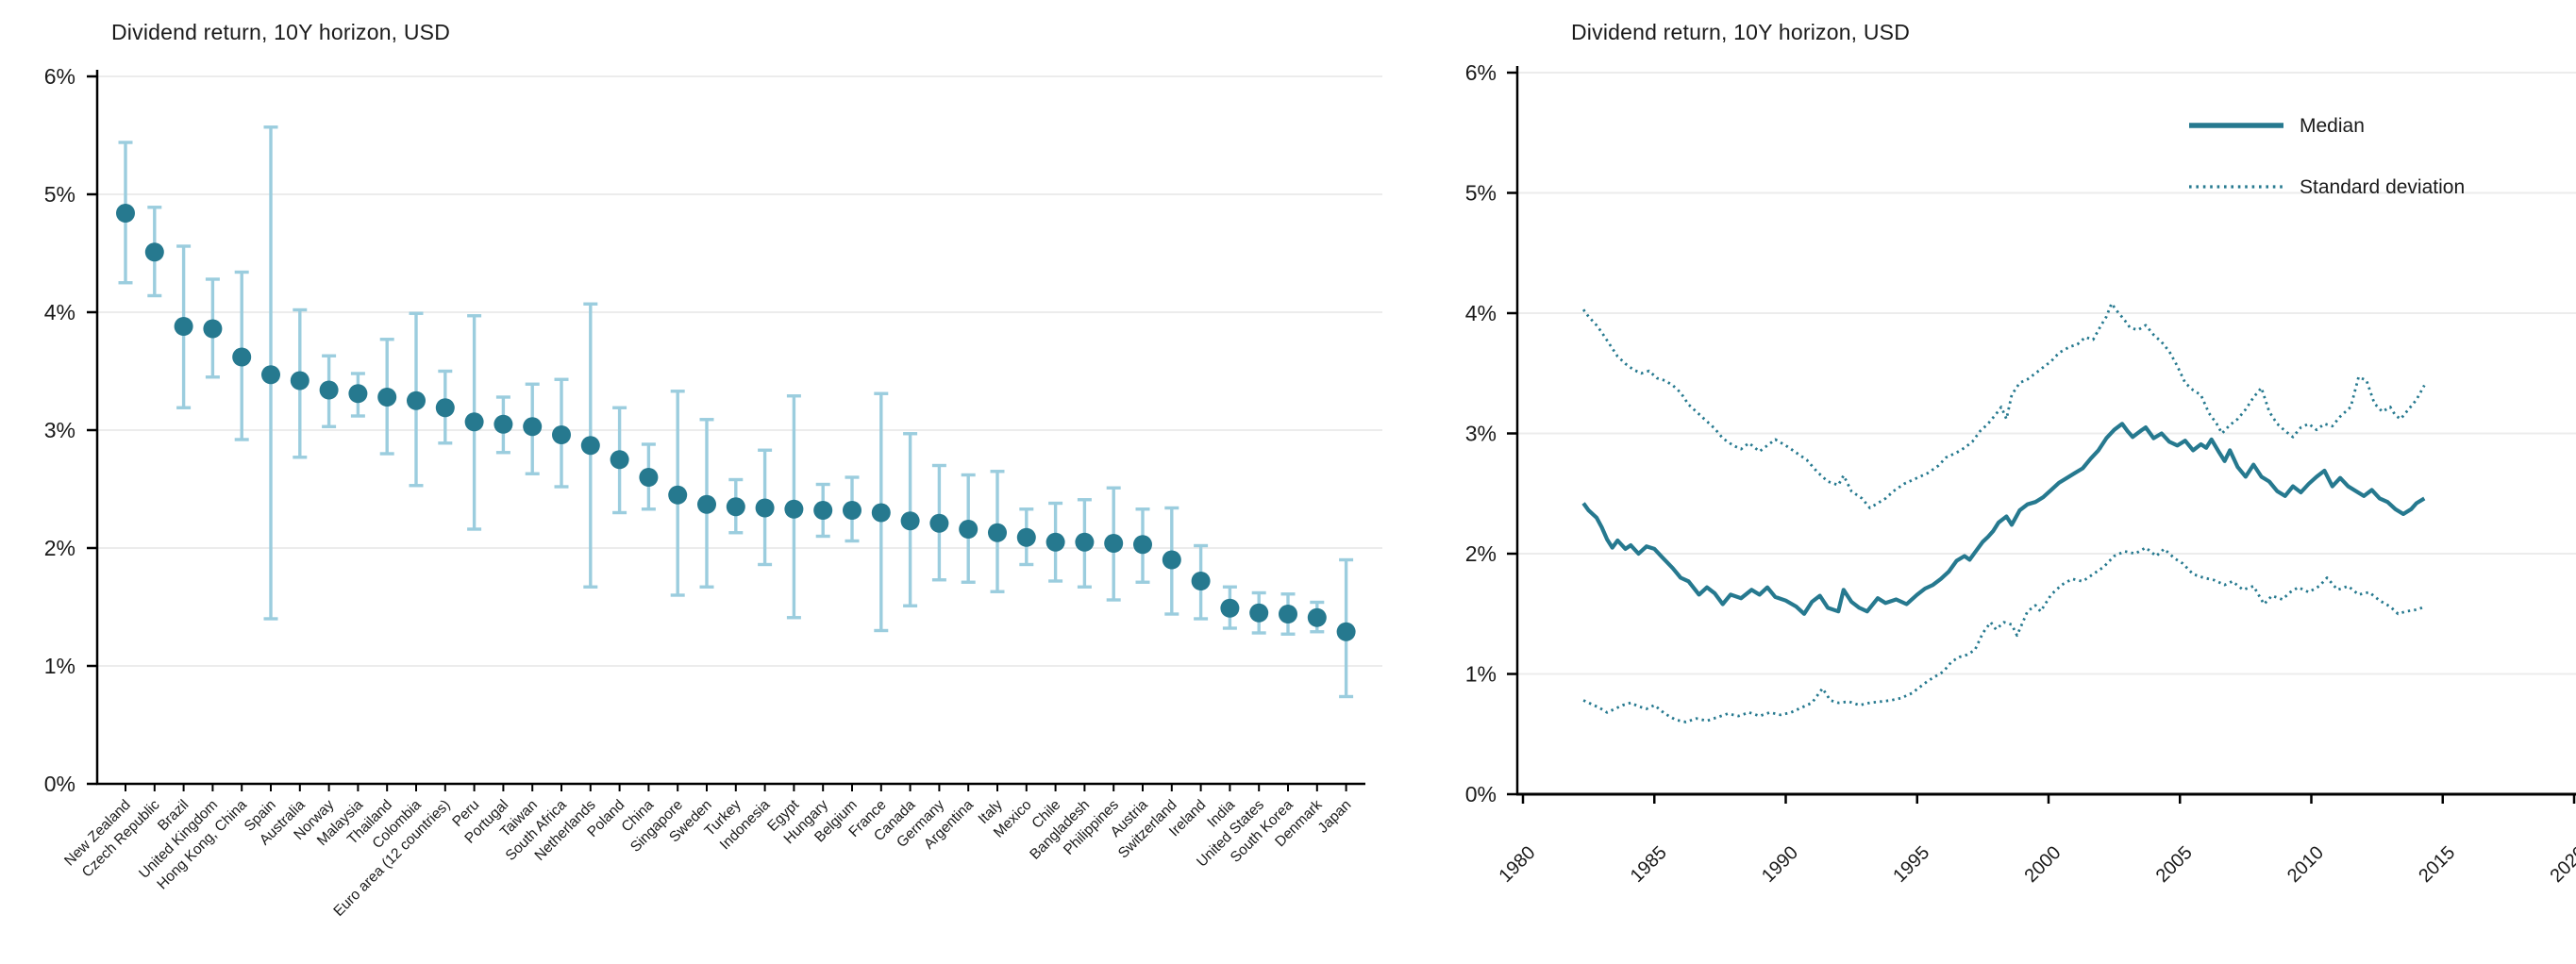  I want to click on x-tick-label: 1995, so click(1911, 864).